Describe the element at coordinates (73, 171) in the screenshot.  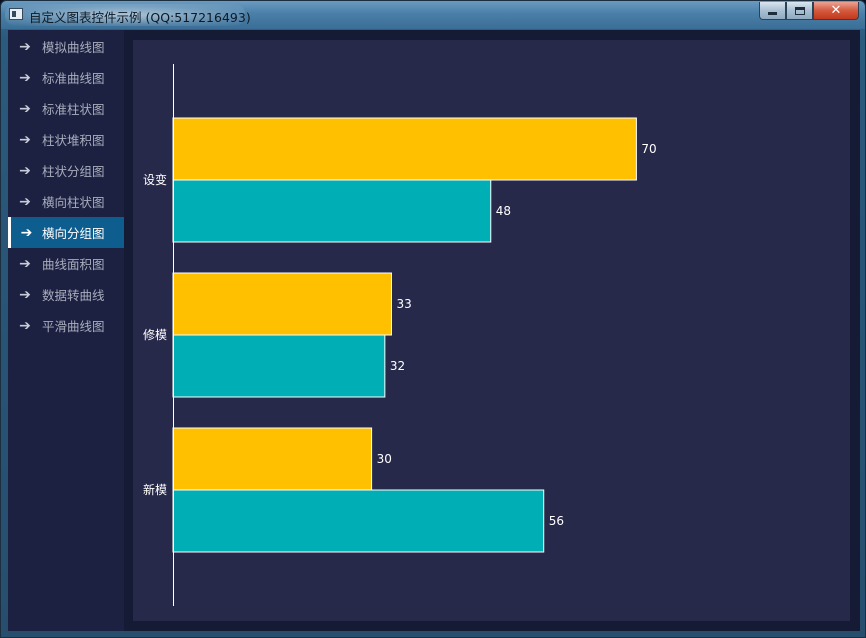
I see `sidebar-item-label: 柱状分组图` at that location.